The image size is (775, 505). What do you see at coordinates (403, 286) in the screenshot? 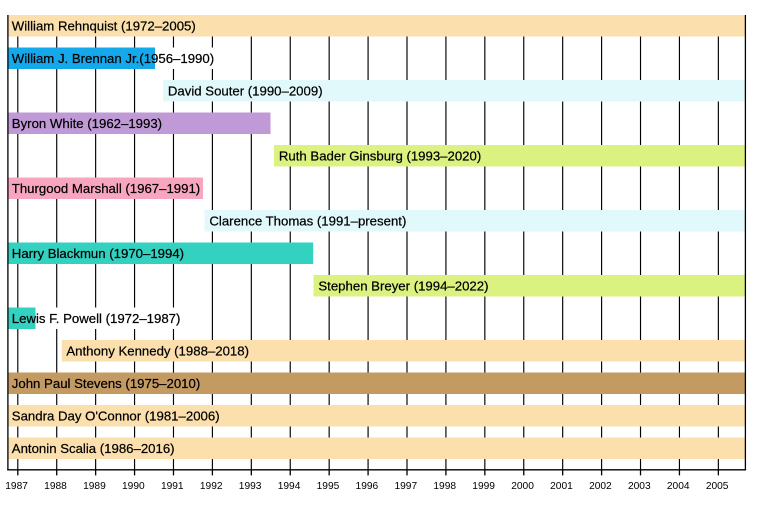
I see `svg-text: Stephen Breyer (1994–2022)` at bounding box center [403, 286].